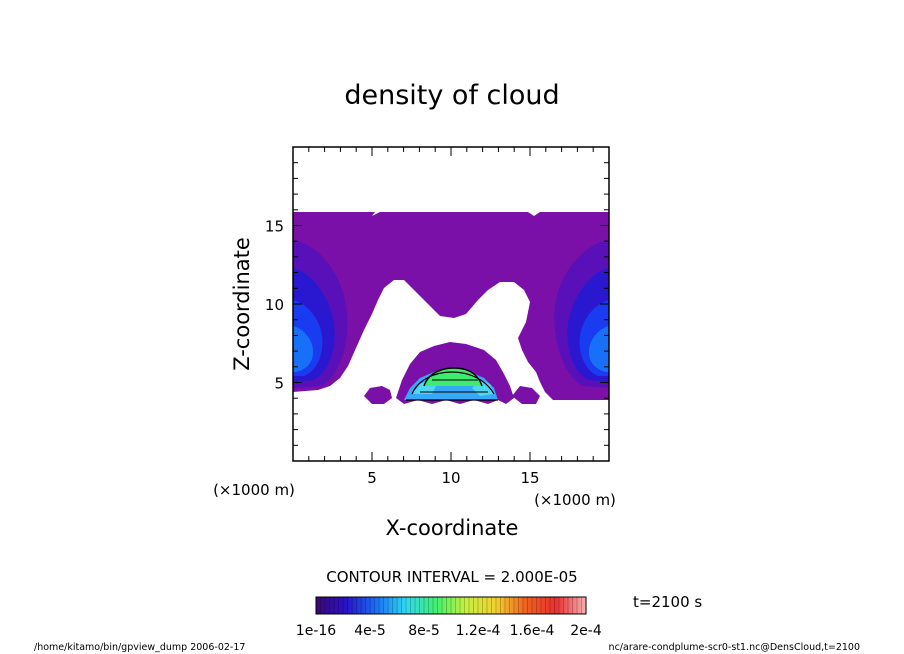  I want to click on y-tick-label: 10, so click(274, 305).